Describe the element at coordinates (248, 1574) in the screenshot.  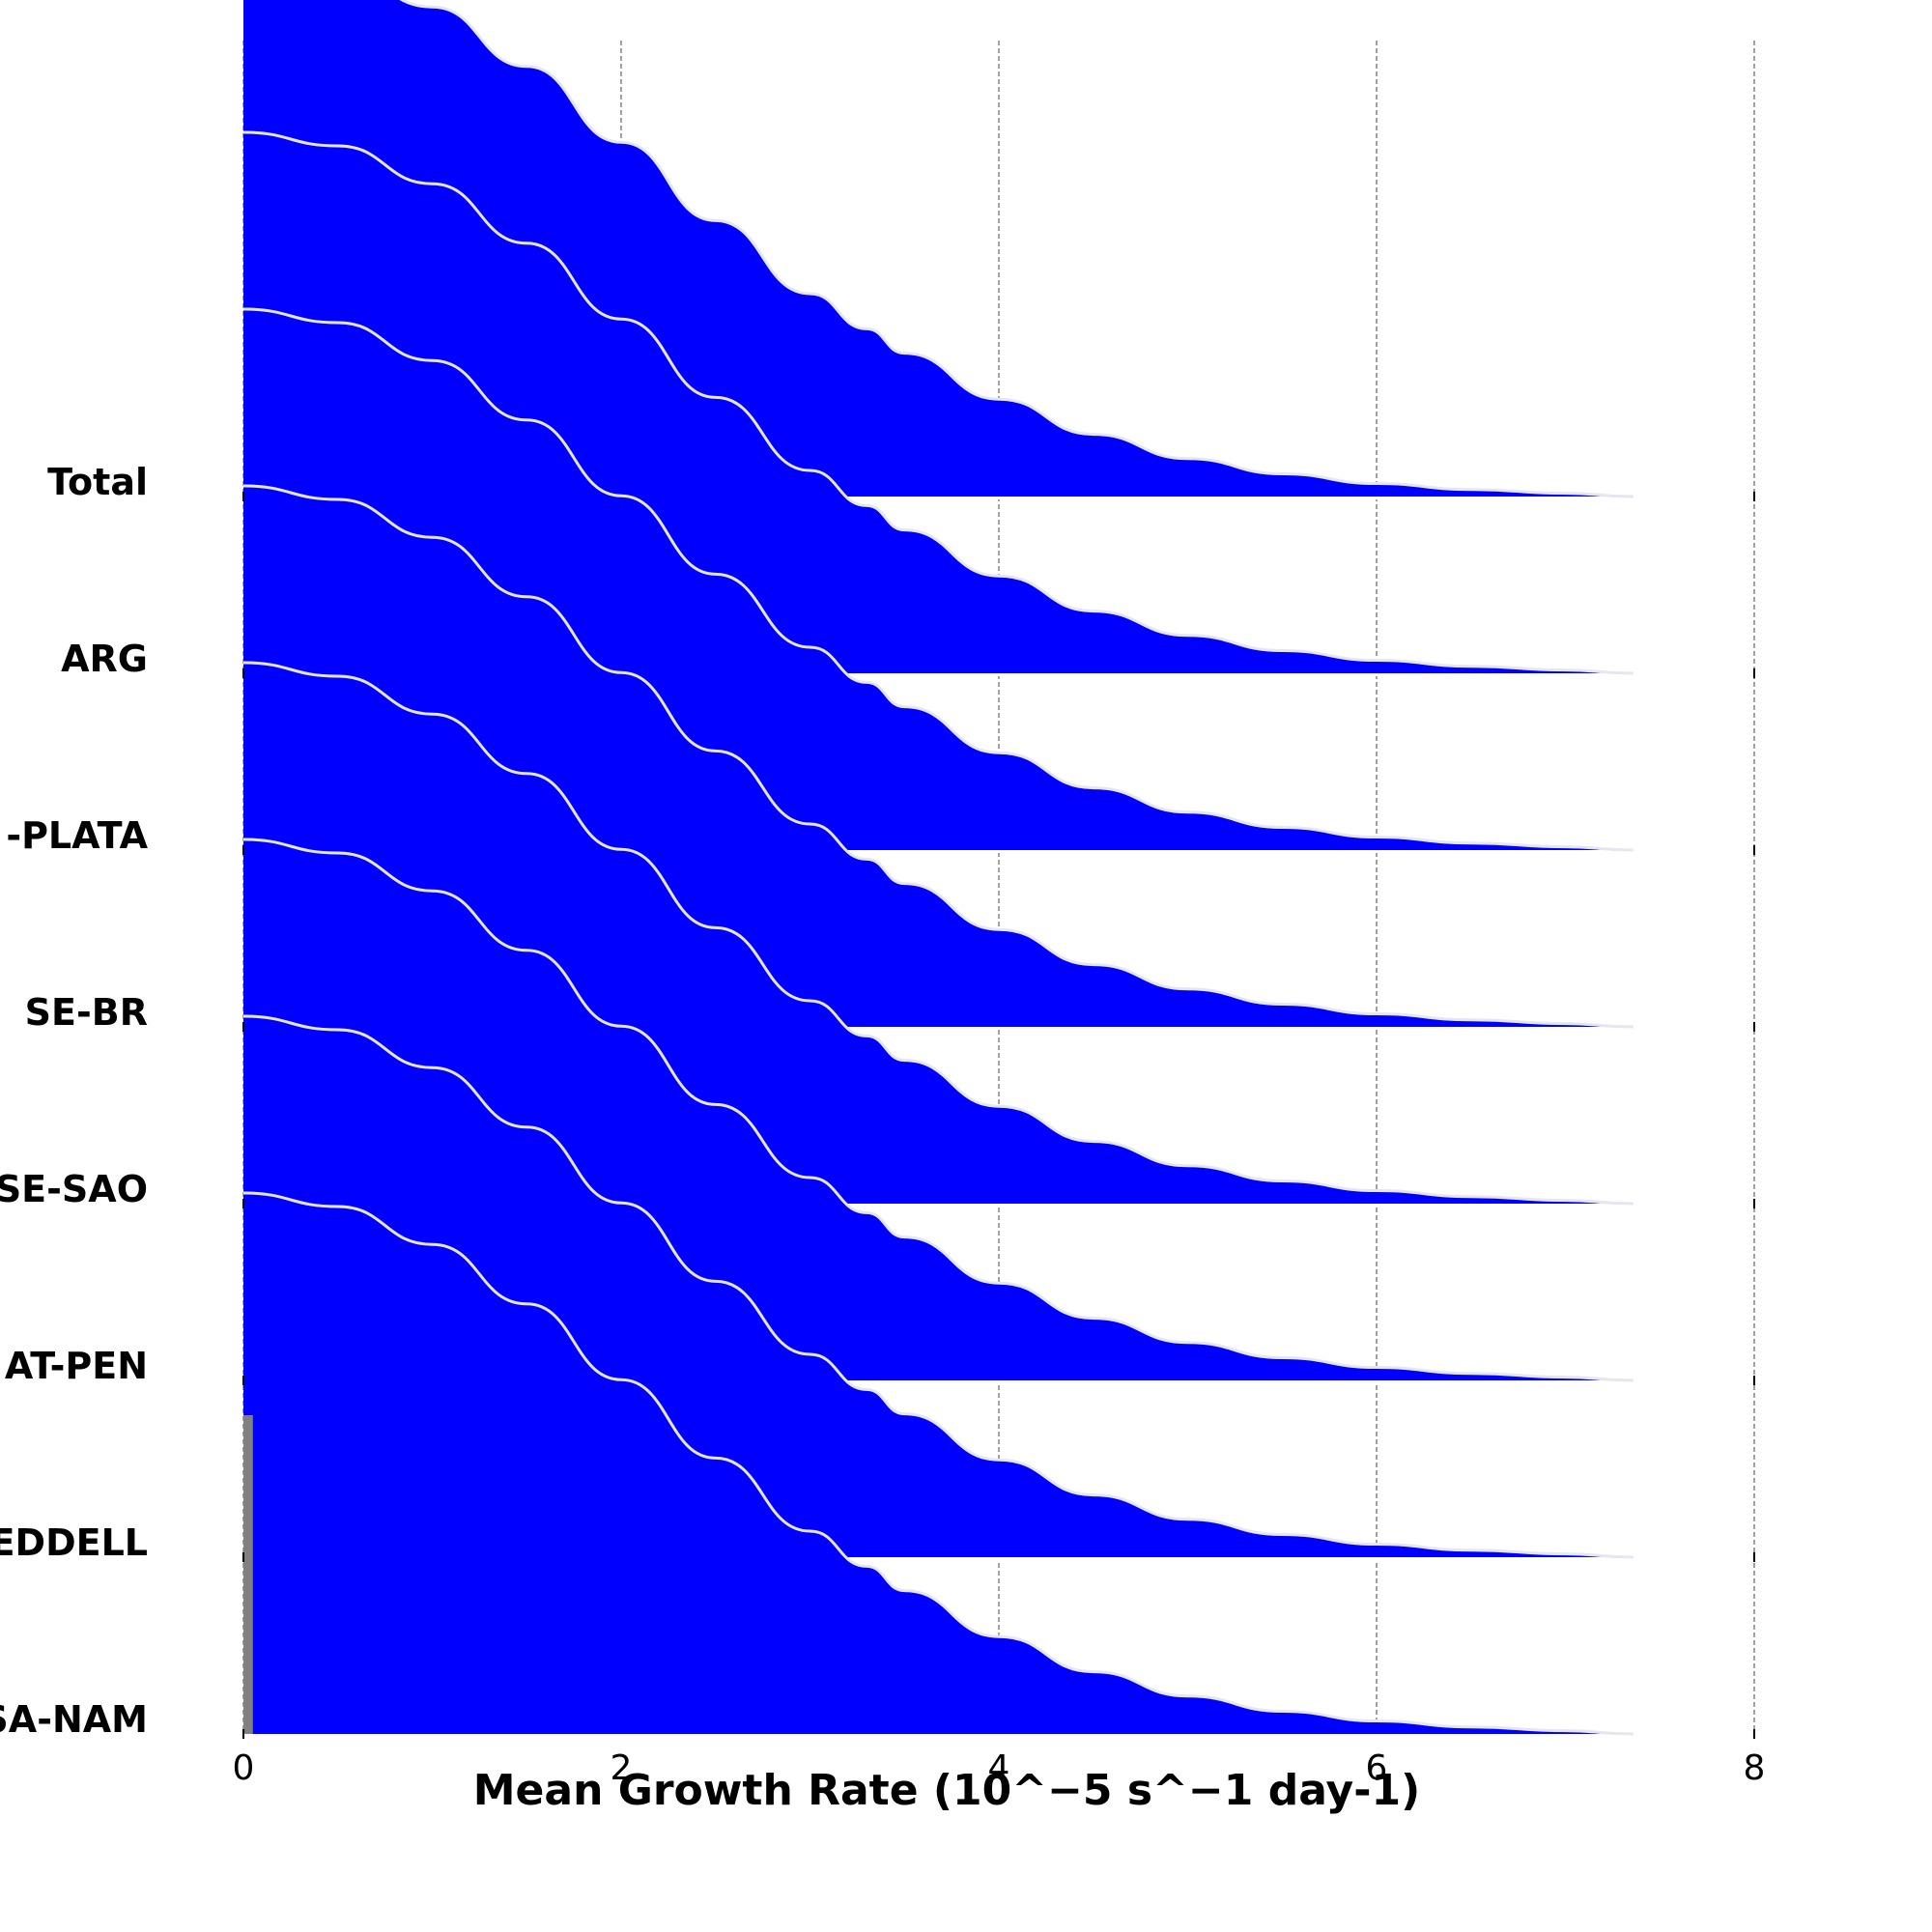
I see `bar-sa-nam` at that location.